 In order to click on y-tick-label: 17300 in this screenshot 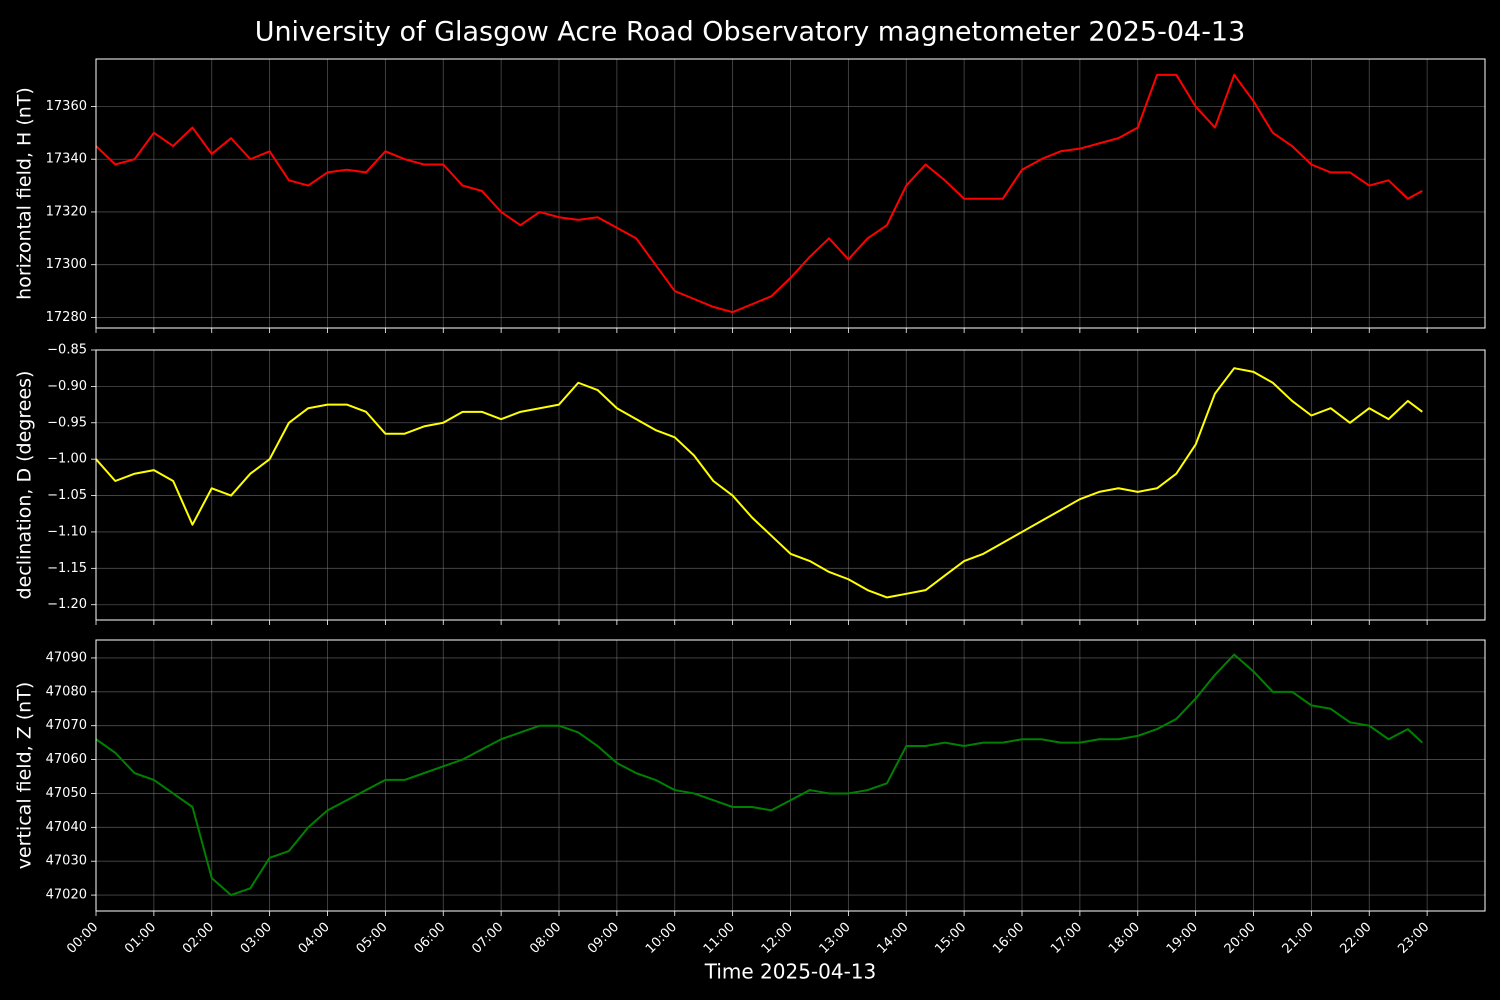, I will do `click(66, 264)`.